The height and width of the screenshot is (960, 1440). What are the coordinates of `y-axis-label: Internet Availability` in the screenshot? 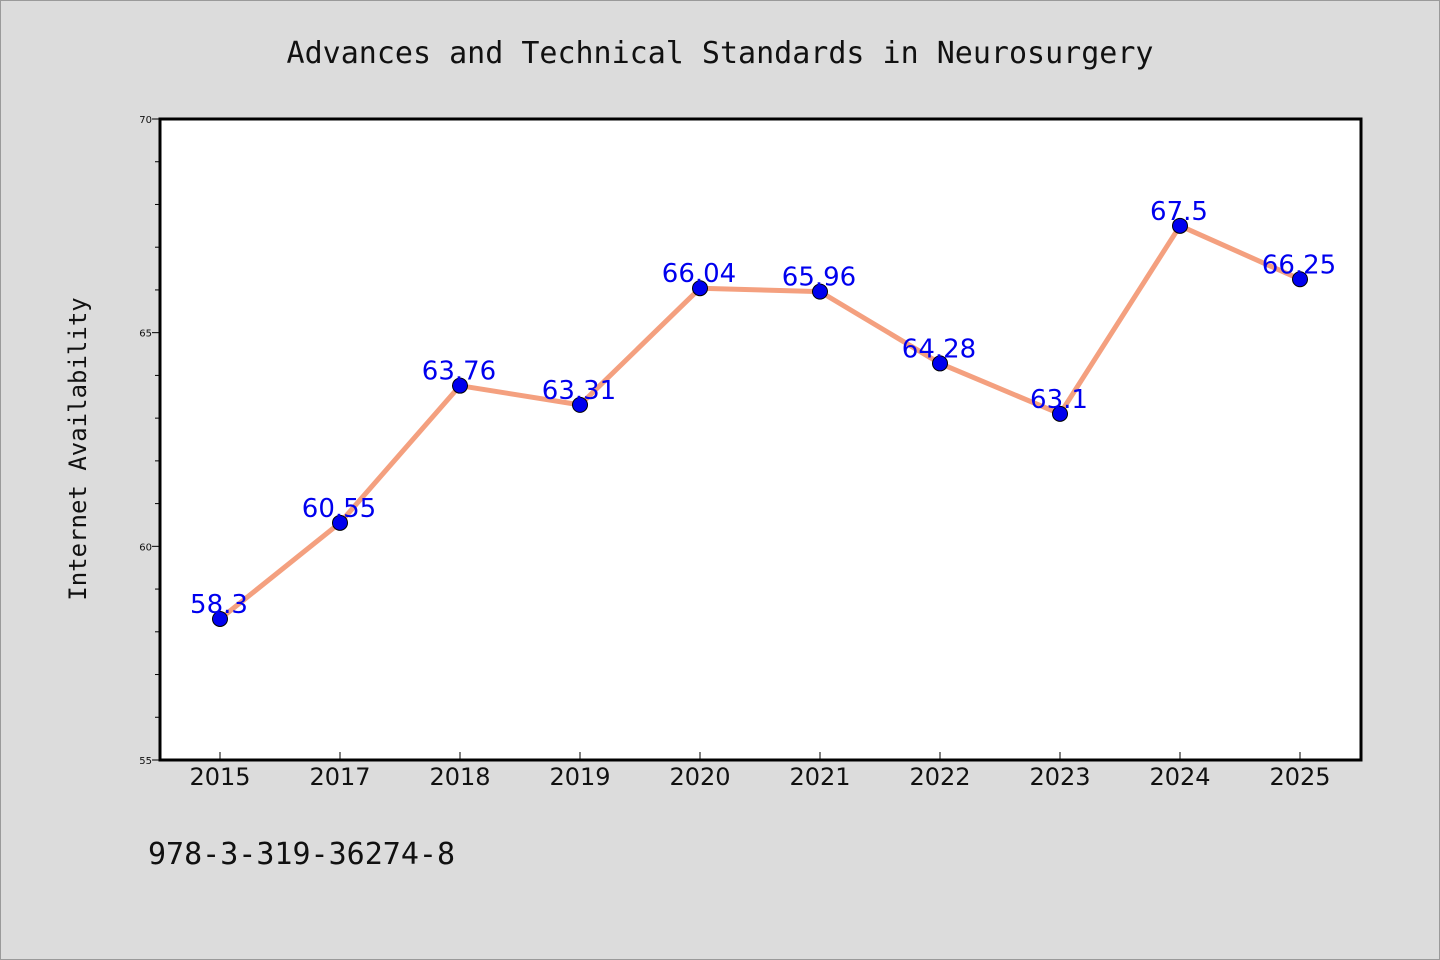 It's located at (78, 448).